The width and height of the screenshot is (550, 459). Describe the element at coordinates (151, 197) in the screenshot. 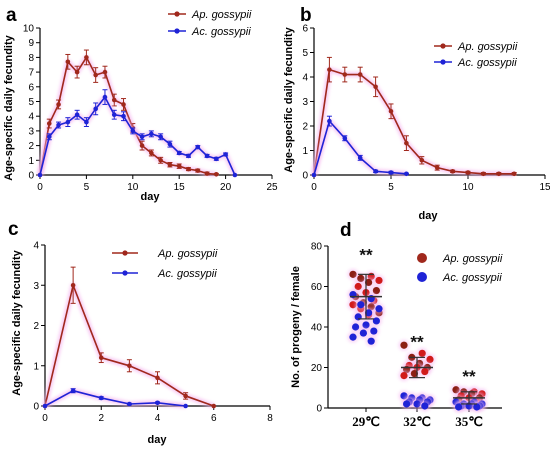

I see `panel-a-xlabel: day` at that location.